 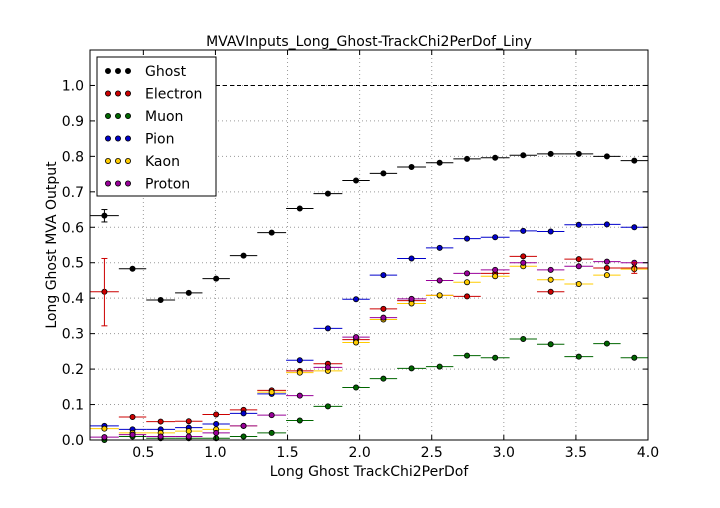 I want to click on y-tick-label: 0.5, so click(x=73, y=264).